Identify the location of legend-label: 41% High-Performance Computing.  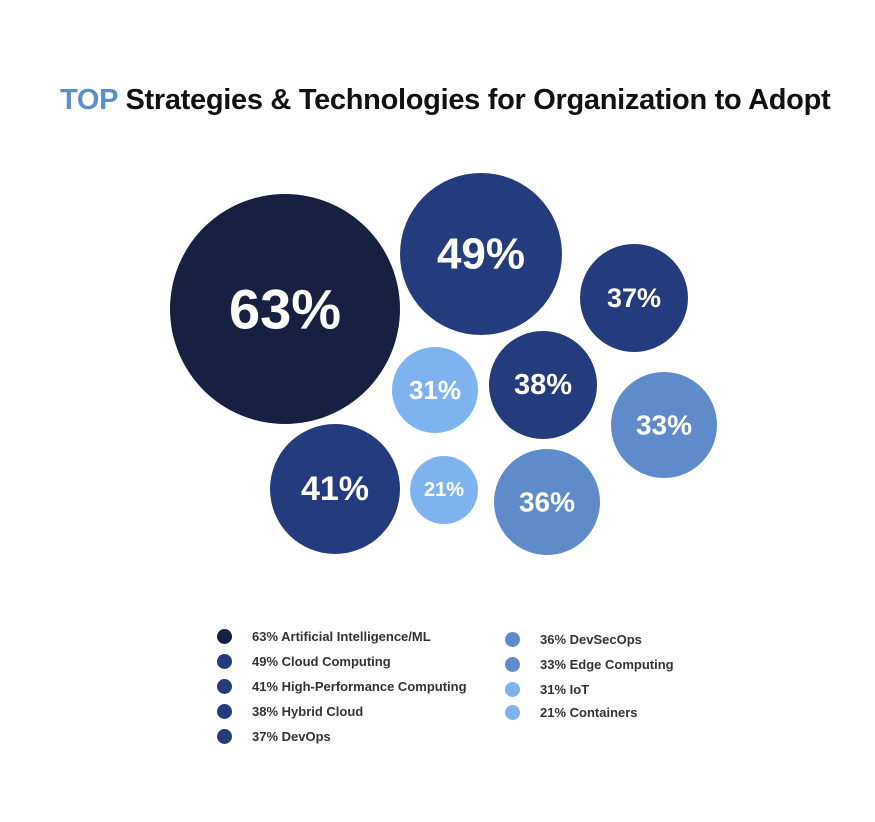
(359, 686).